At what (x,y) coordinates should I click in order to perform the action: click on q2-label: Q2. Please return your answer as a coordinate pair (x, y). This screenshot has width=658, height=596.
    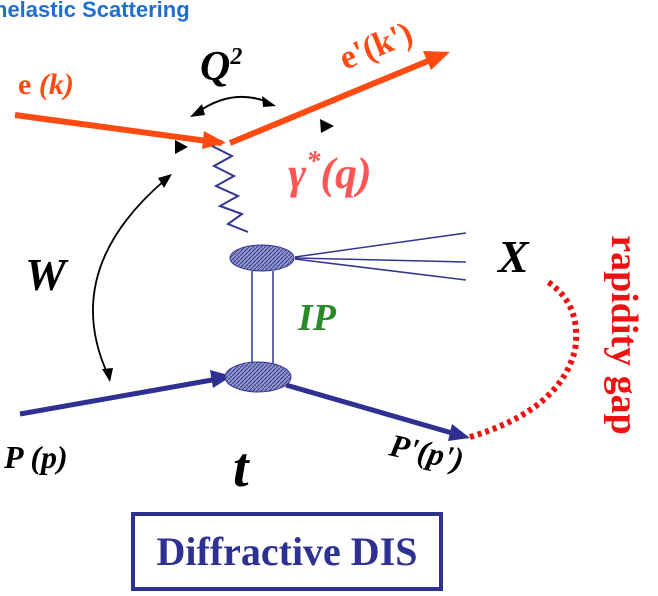
    Looking at the image, I should click on (221, 67).